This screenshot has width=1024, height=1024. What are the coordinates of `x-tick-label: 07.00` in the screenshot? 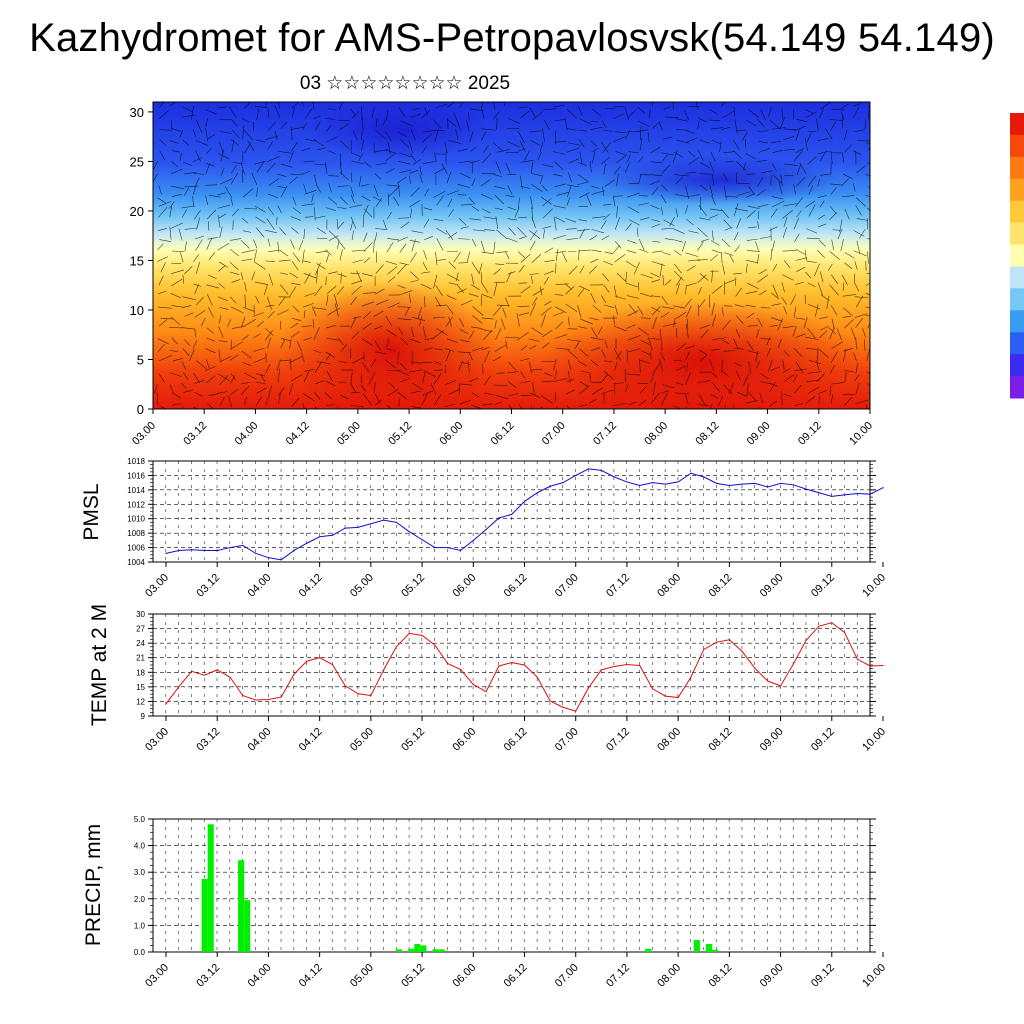 It's located at (567, 740).